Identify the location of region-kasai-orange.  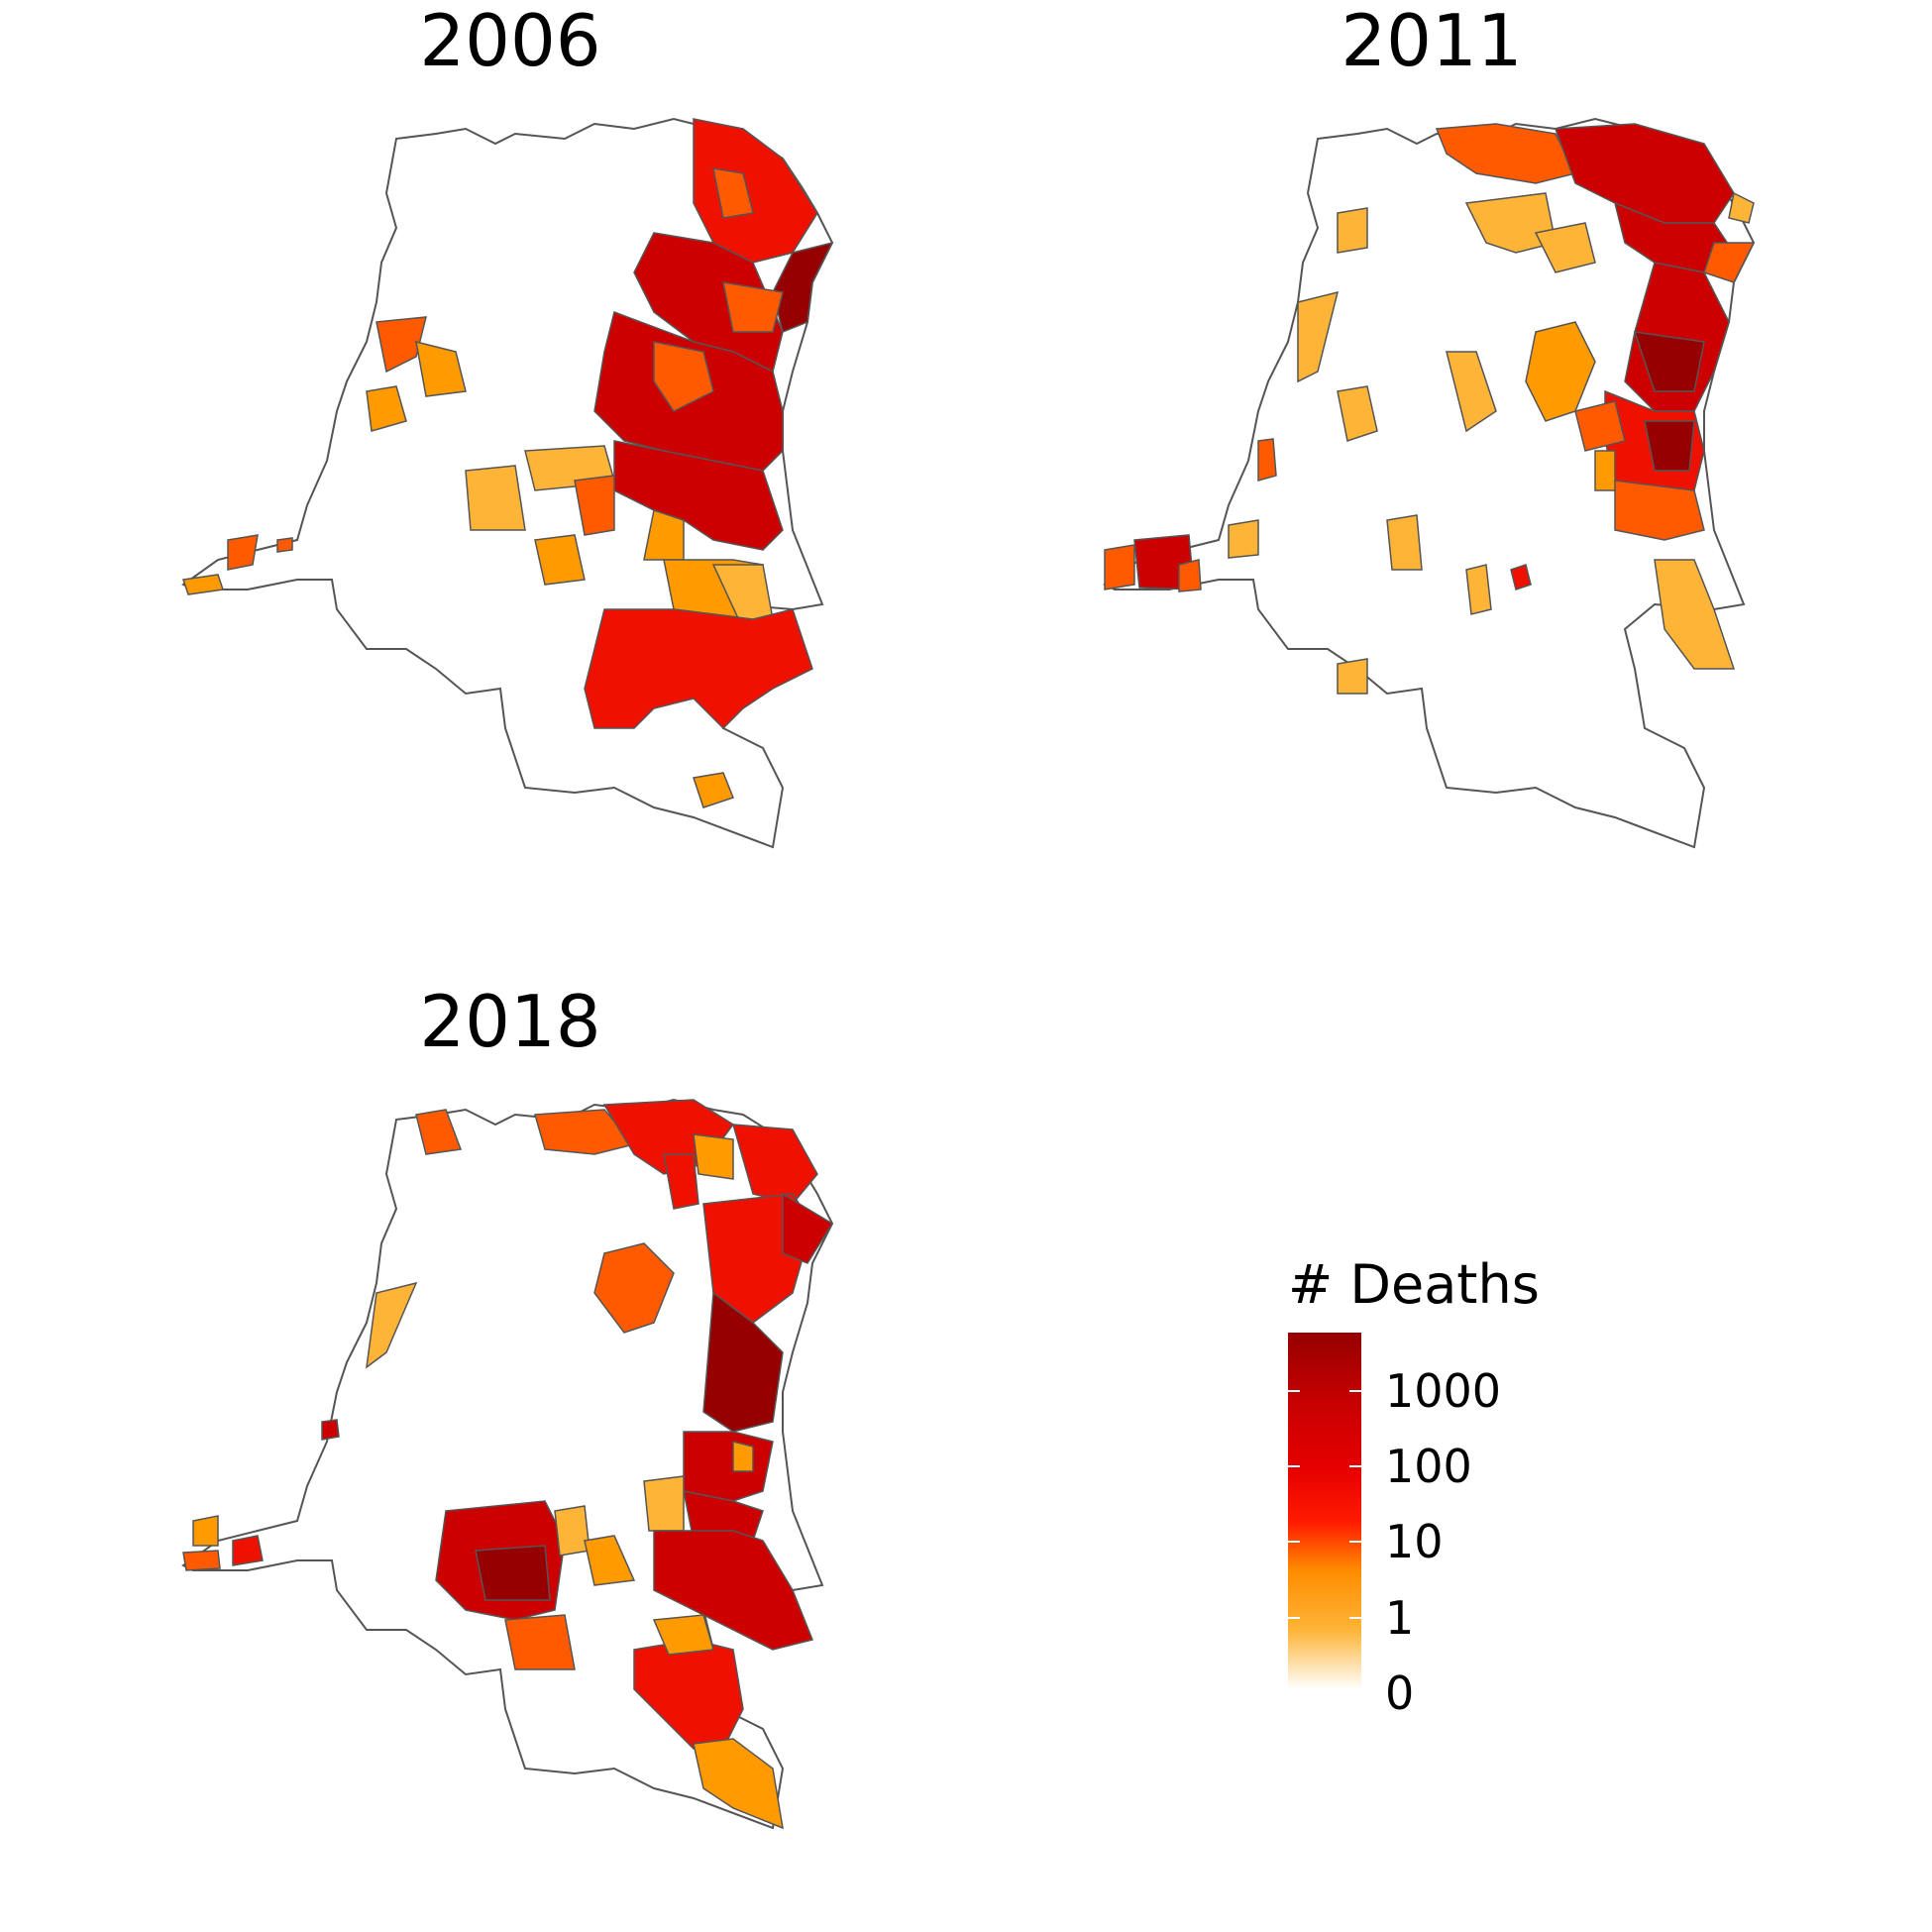
(610, 1560).